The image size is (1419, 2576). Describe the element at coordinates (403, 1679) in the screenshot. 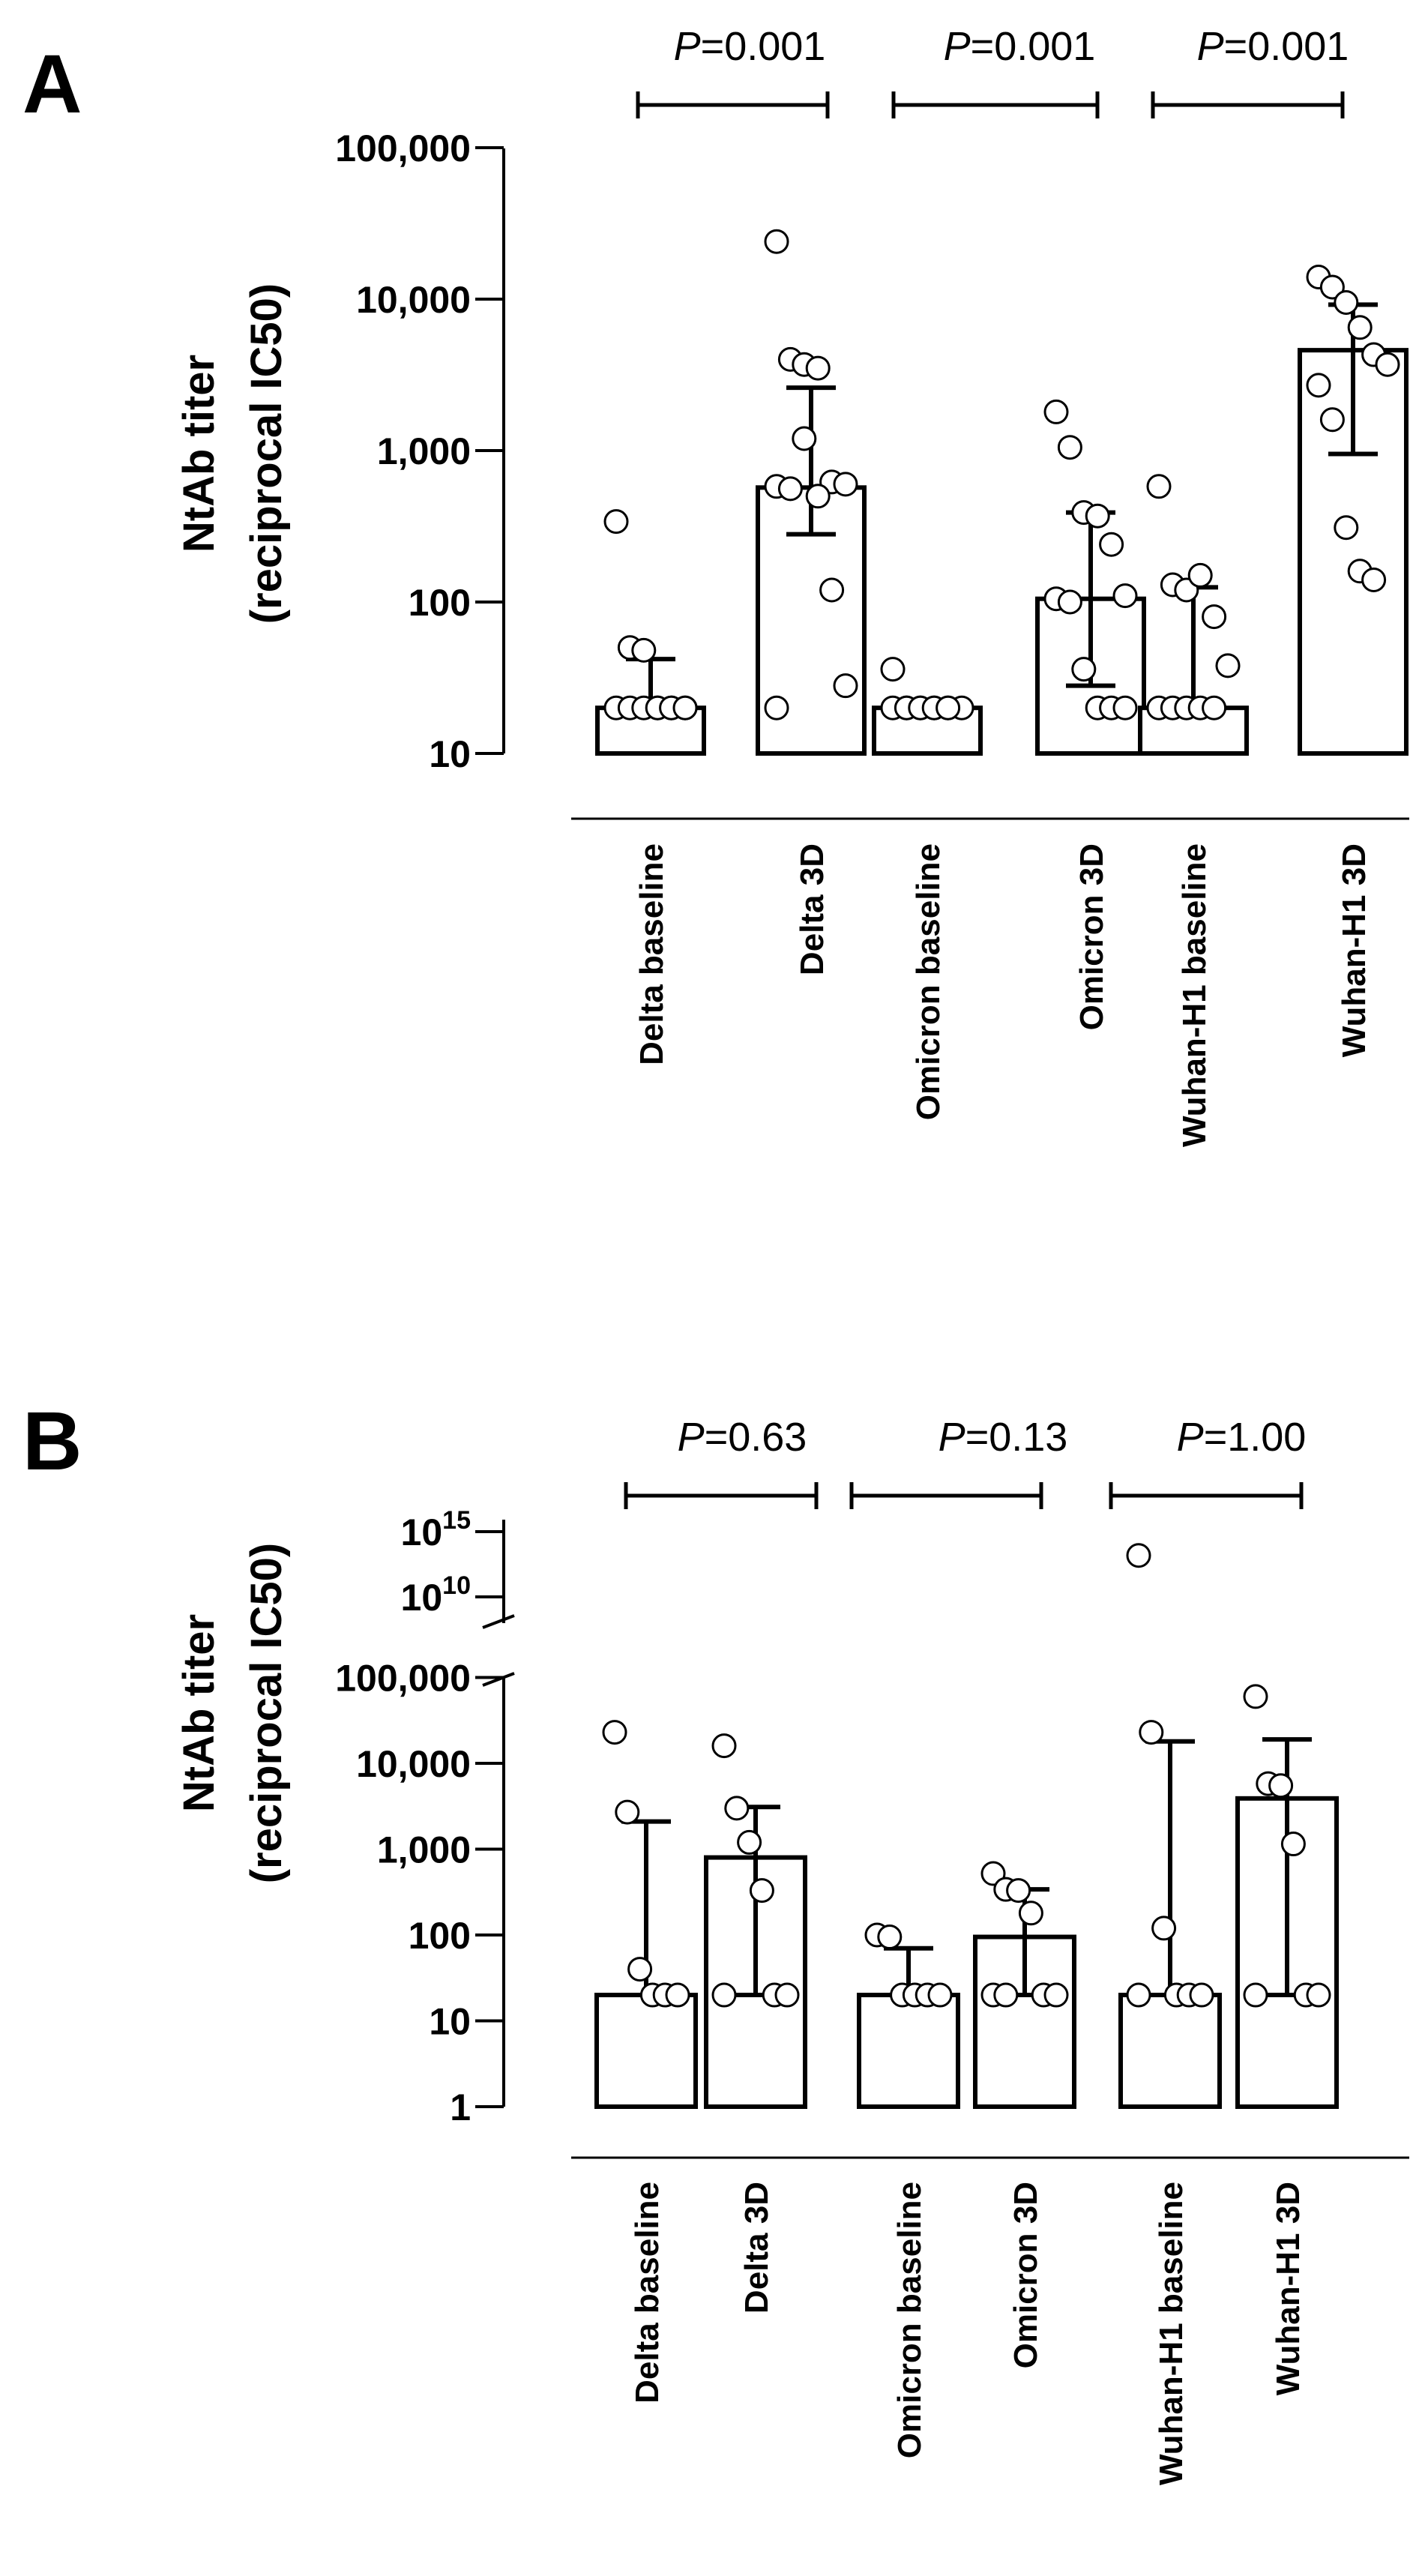

I see `y-tick-label: 100,000` at that location.